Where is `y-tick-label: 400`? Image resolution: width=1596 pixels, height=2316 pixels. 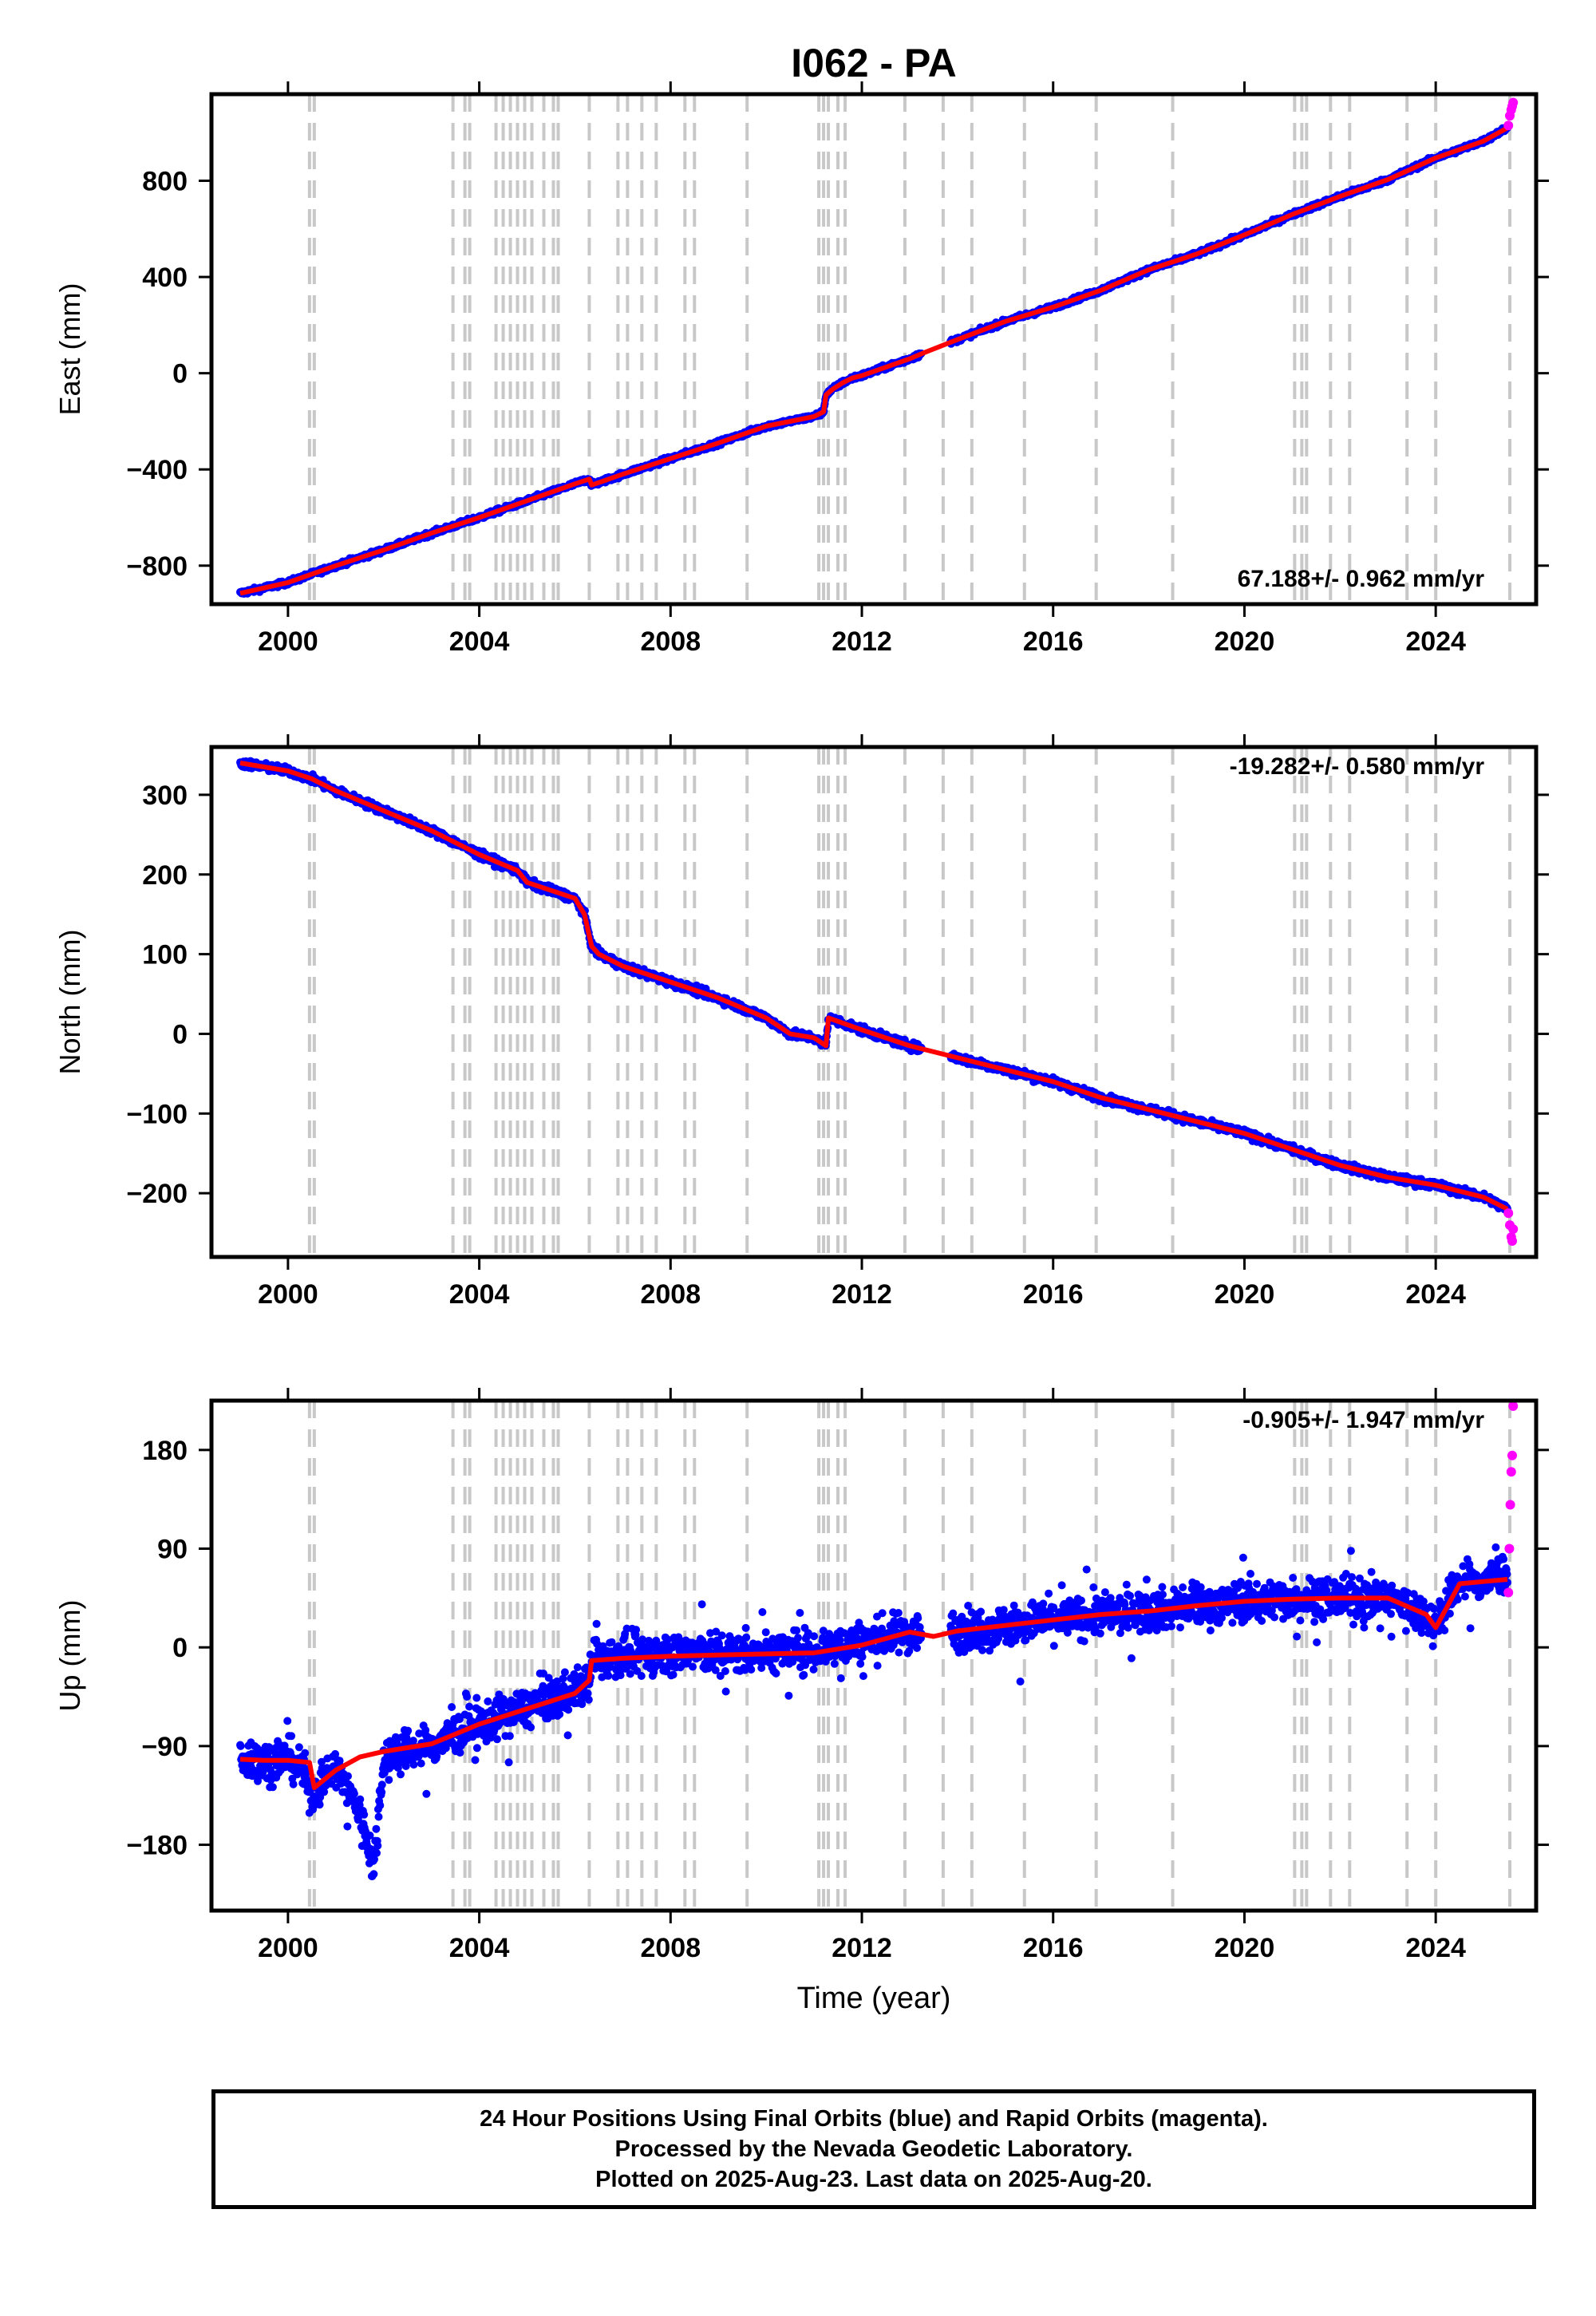
y-tick-label: 400 is located at coordinates (165, 278).